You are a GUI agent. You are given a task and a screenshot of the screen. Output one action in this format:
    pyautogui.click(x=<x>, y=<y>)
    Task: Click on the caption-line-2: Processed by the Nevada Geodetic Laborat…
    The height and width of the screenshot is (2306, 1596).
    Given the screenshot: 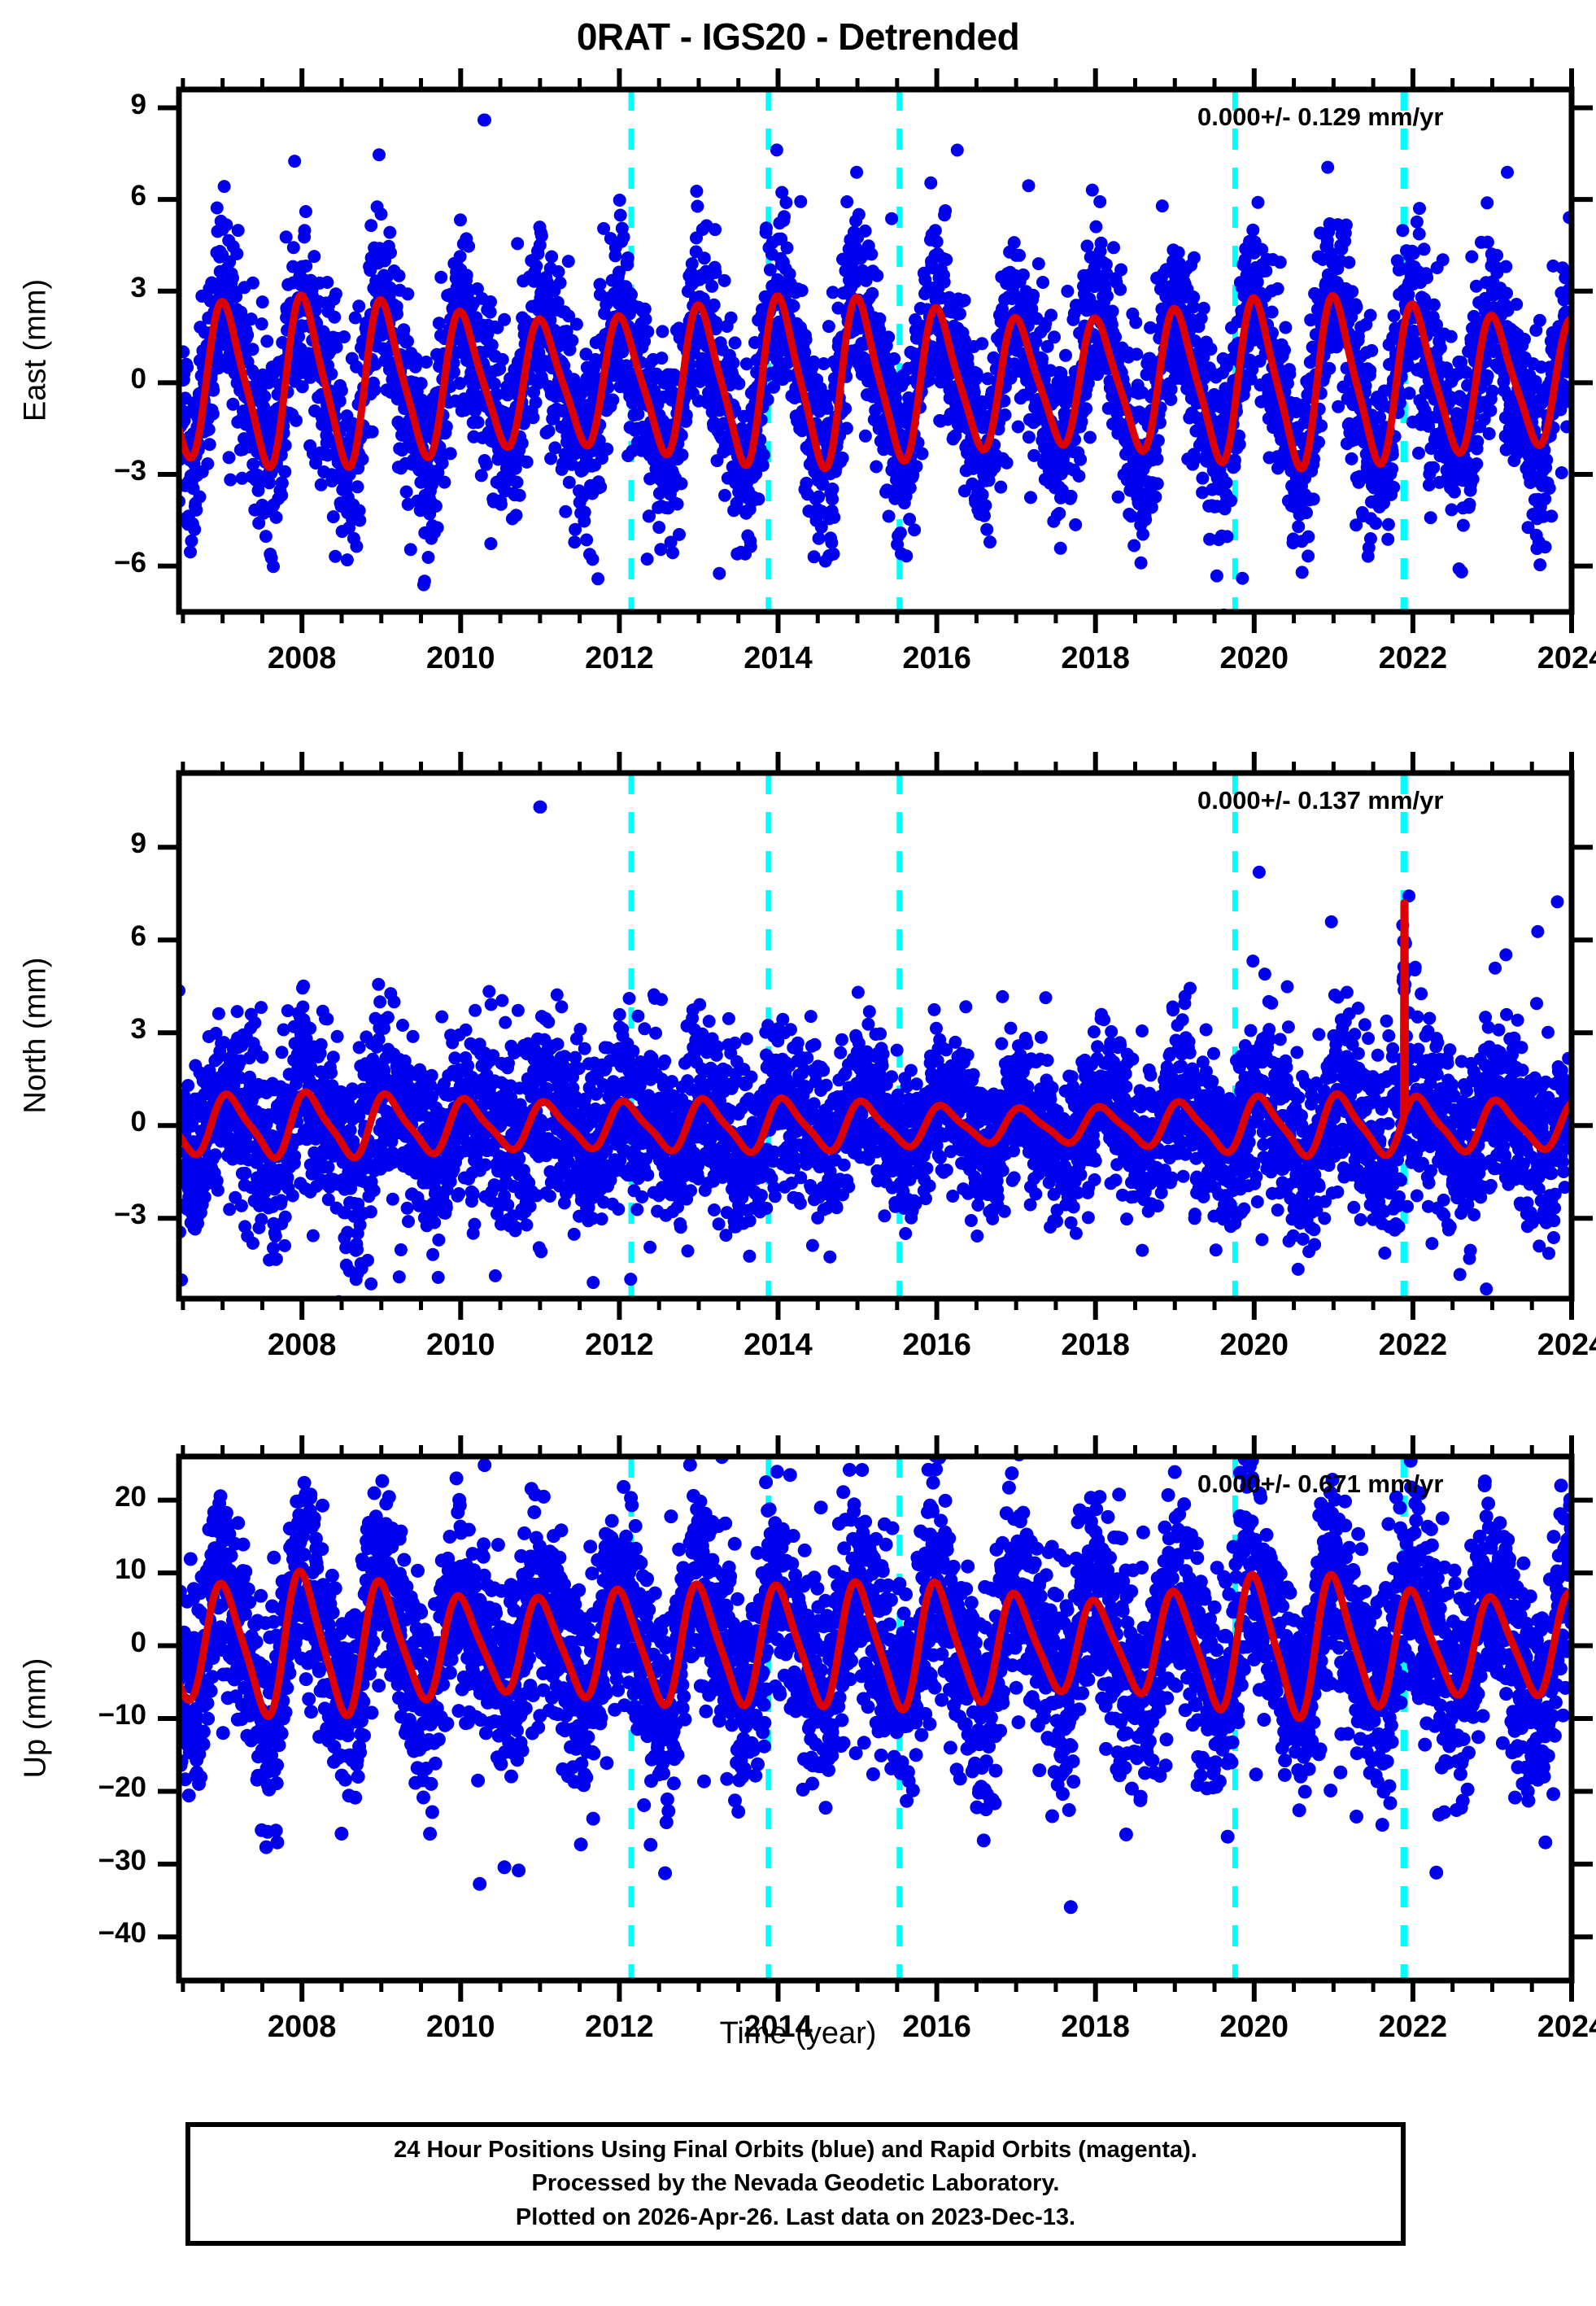 What is the action you would take?
    pyautogui.click(x=796, y=2183)
    